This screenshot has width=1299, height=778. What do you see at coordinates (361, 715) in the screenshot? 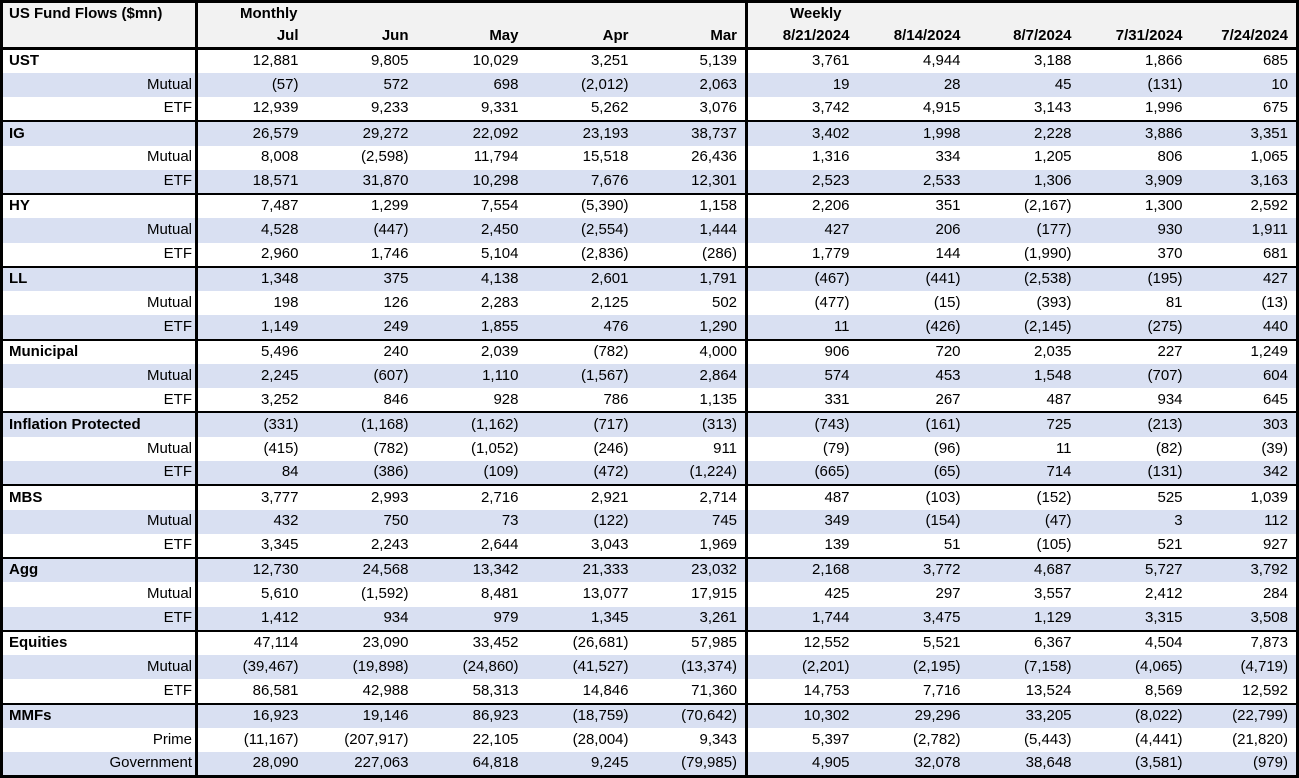
I see `monthly-value-cell: 19,146` at bounding box center [361, 715].